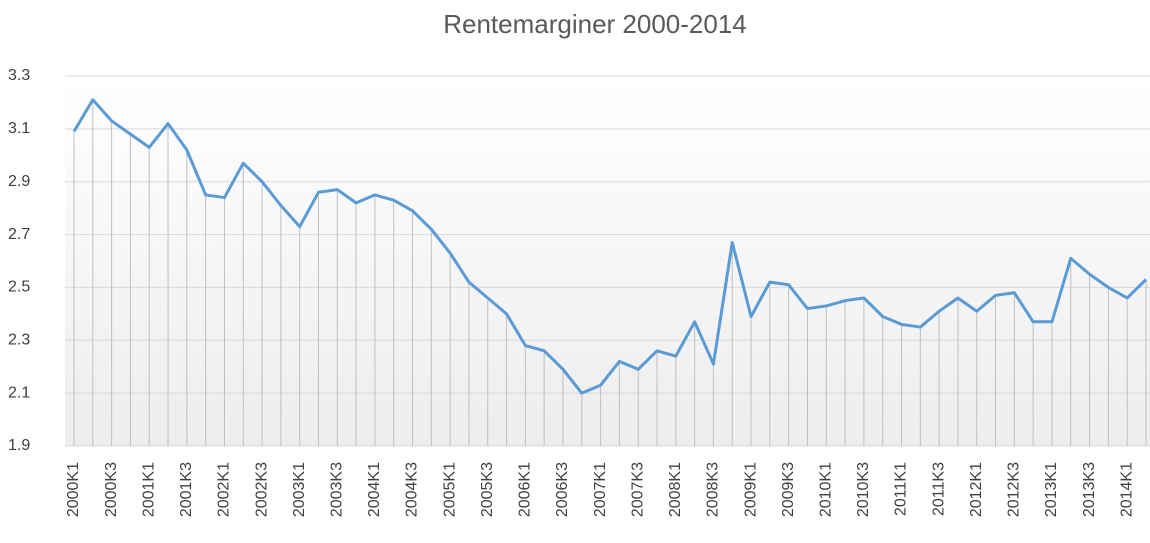 The image size is (1150, 543). Describe the element at coordinates (1051, 489) in the screenshot. I see `x-tick-label: 2013K1` at that location.